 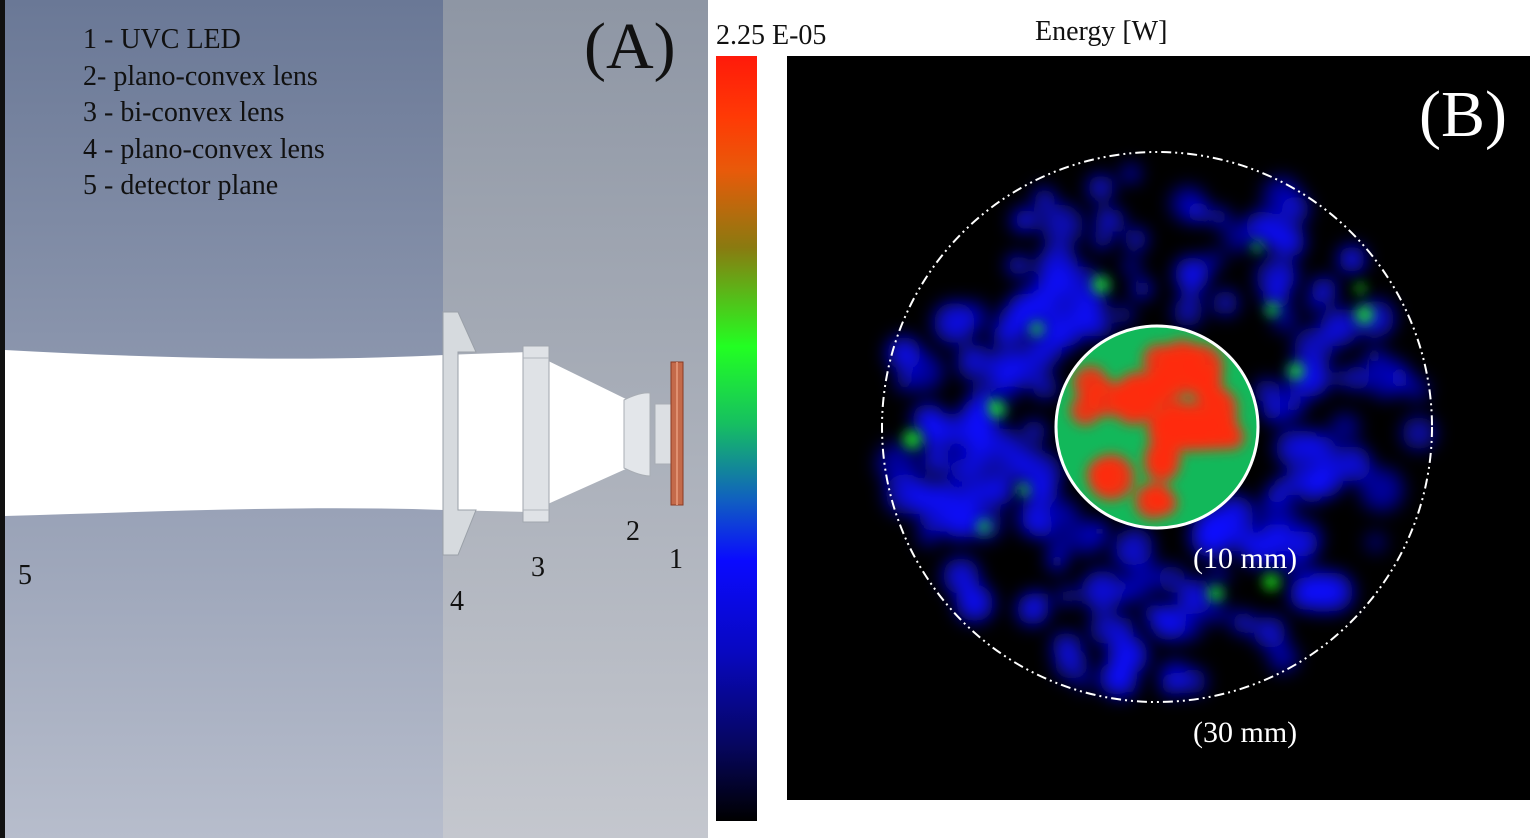 I want to click on outer-circle-label: (30 mm), so click(x=1245, y=732).